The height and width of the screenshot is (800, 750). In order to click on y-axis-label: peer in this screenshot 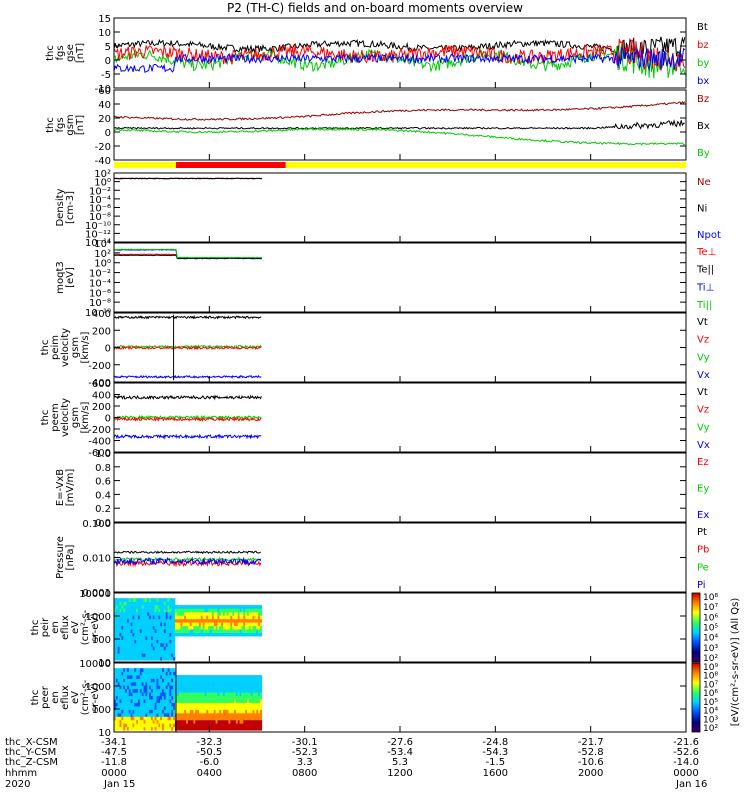, I will do `click(45, 697)`.